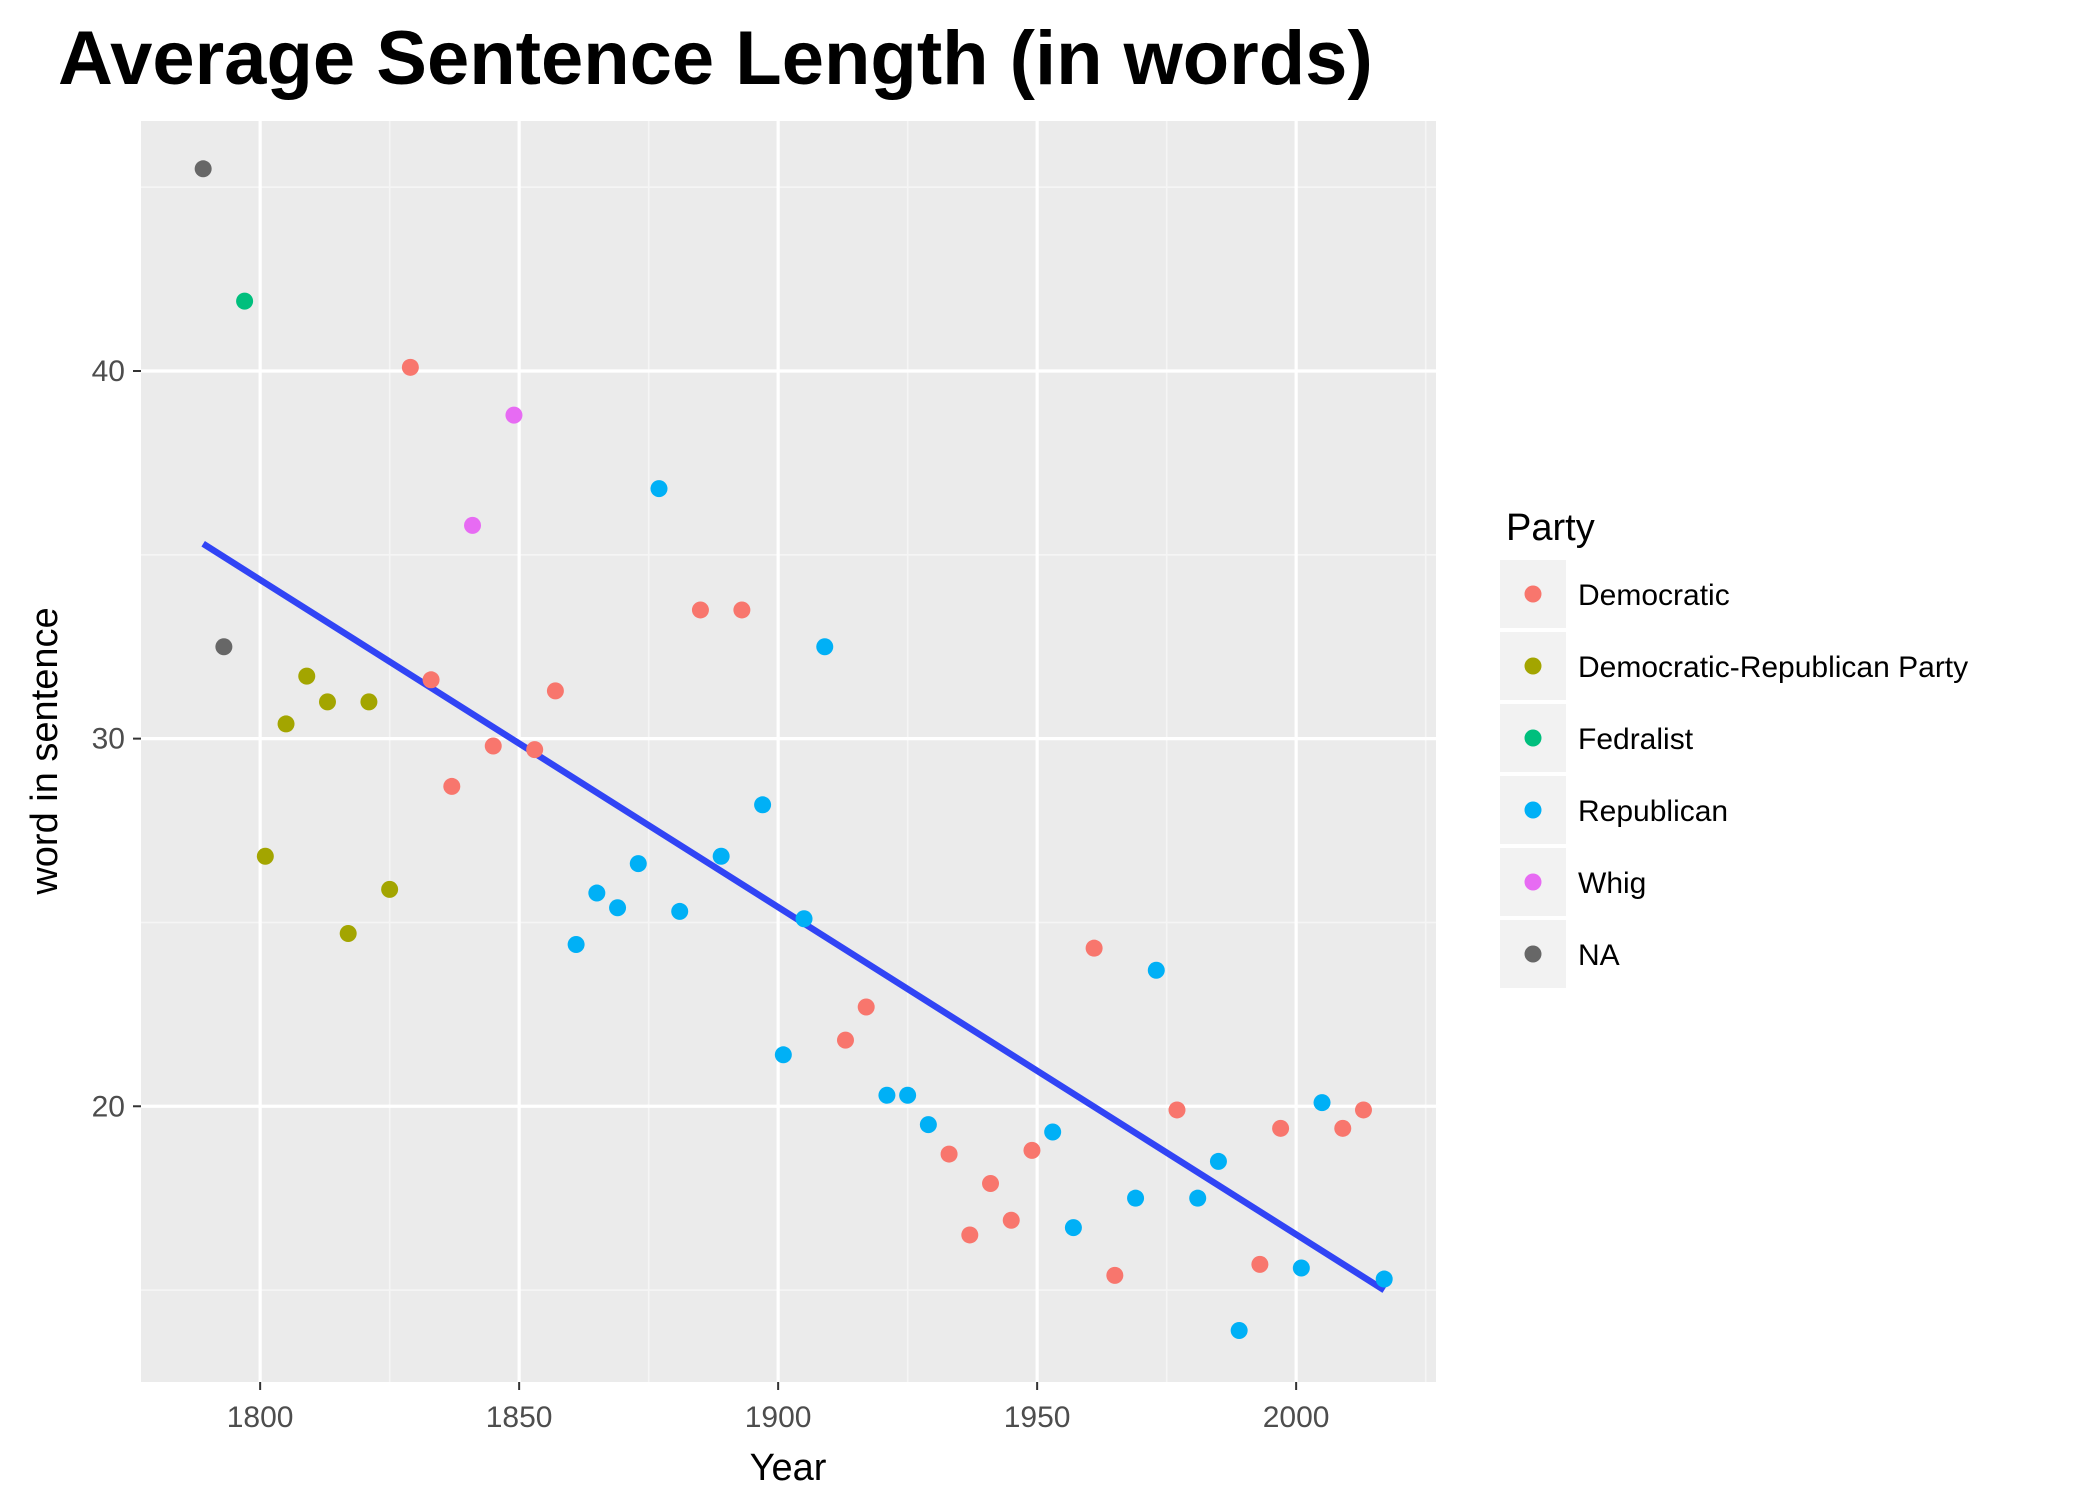 The image size is (2100, 1505). What do you see at coordinates (715, 58) in the screenshot?
I see `chart-title: Average Sentence Length (in words)` at bounding box center [715, 58].